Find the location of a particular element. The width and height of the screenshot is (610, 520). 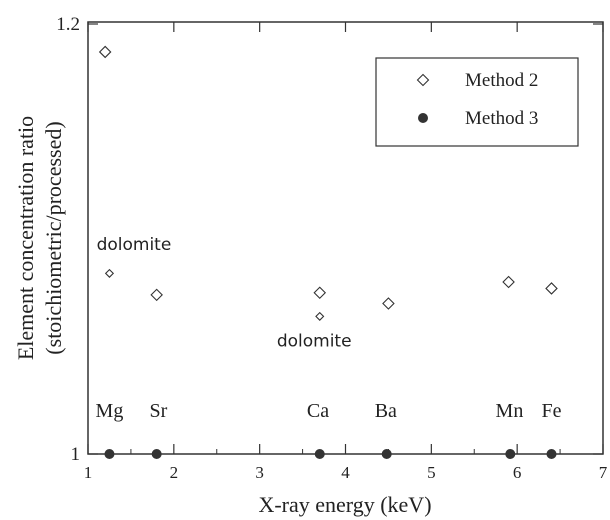

legend-method3-marker is located at coordinates (423, 118).